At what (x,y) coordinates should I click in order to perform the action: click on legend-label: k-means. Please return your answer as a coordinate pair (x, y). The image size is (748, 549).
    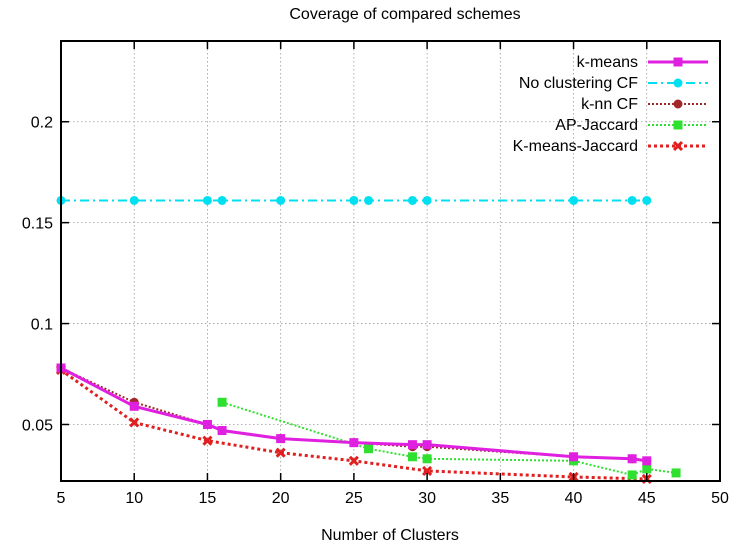
    Looking at the image, I should click on (607, 62).